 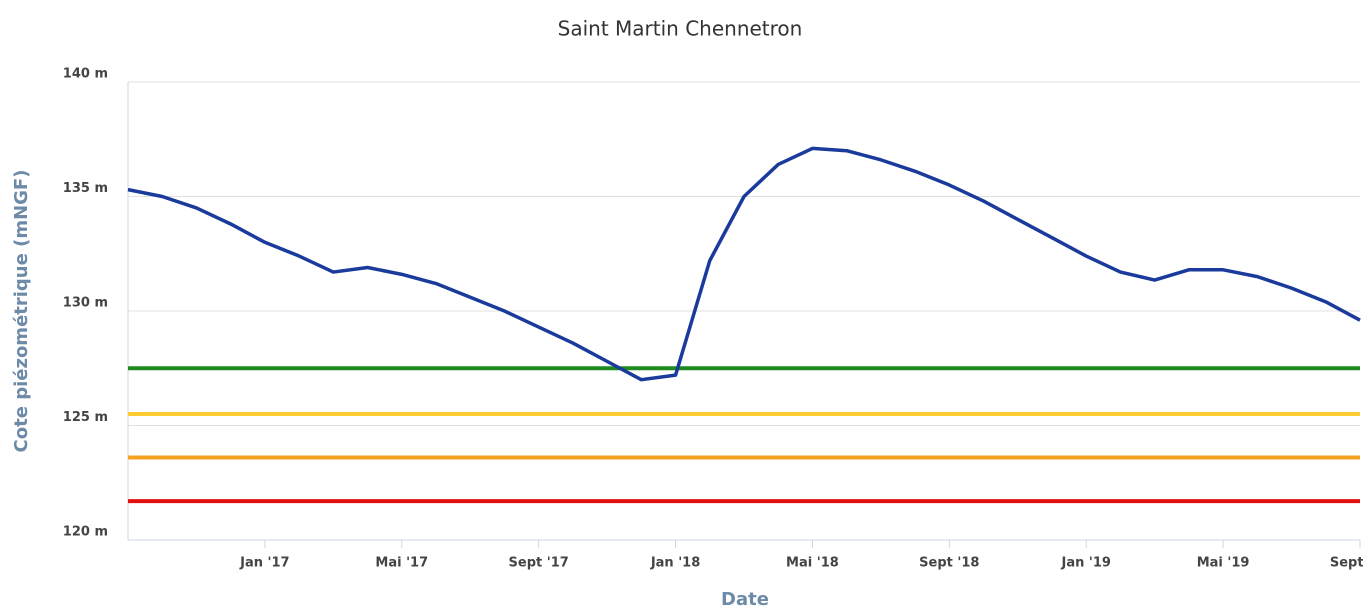 I want to click on y-axis-label: Cote piézométrique (mNGF), so click(x=21, y=311).